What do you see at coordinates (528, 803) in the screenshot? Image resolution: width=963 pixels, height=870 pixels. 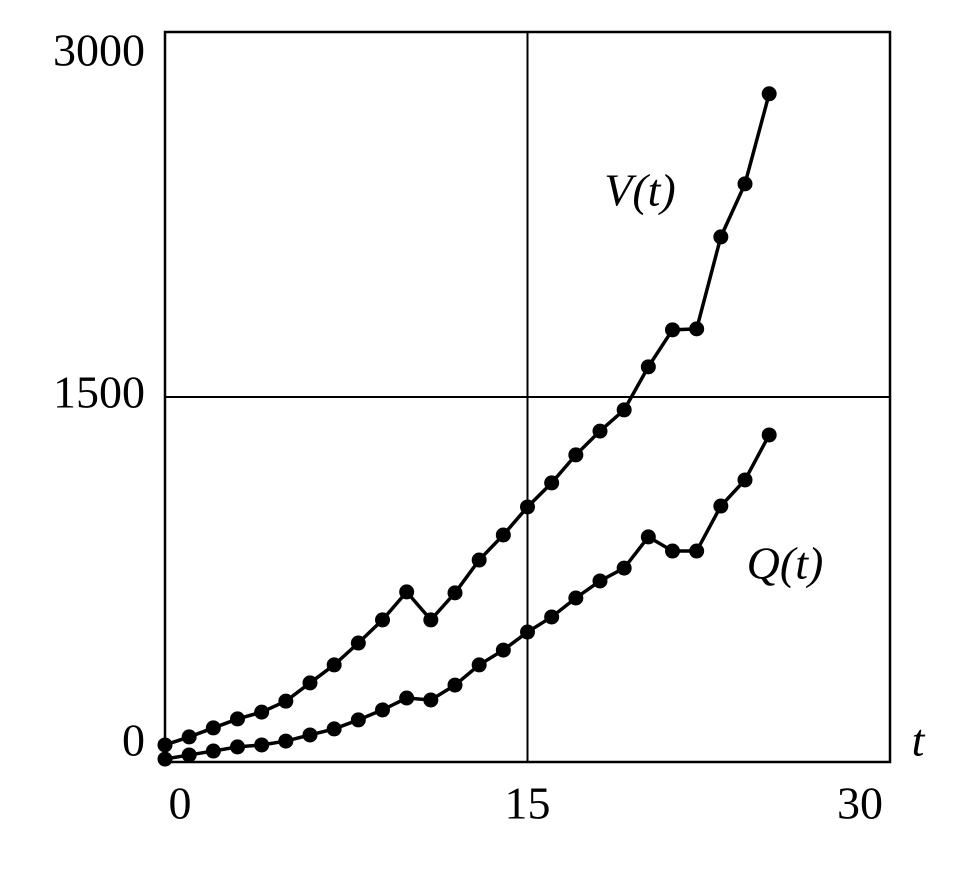 I see `x-tick-label: 15` at bounding box center [528, 803].